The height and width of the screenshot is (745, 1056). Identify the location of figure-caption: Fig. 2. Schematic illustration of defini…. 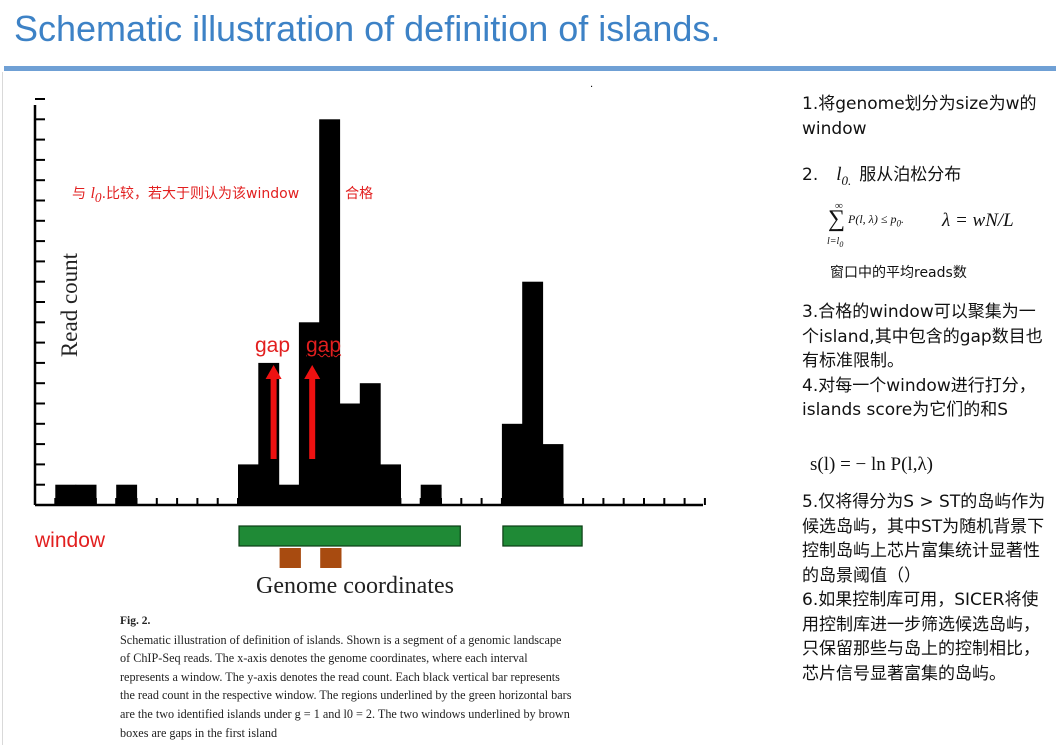
(370, 677).